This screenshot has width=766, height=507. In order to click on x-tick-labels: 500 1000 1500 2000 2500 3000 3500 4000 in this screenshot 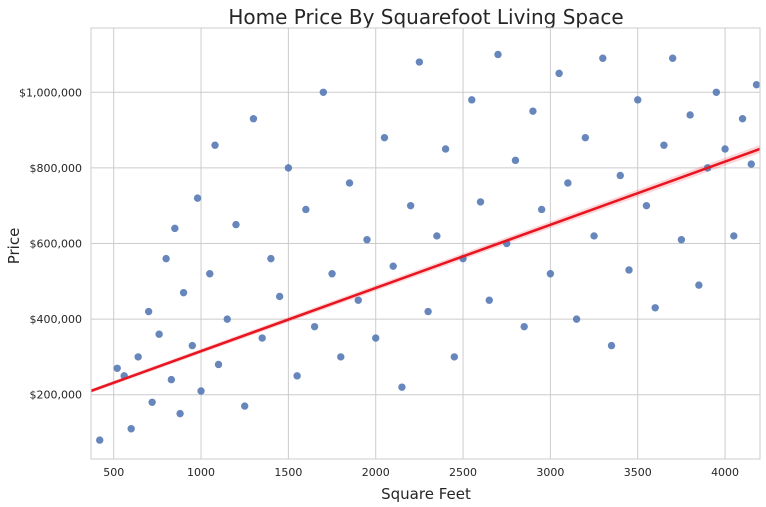, I will do `click(421, 472)`.